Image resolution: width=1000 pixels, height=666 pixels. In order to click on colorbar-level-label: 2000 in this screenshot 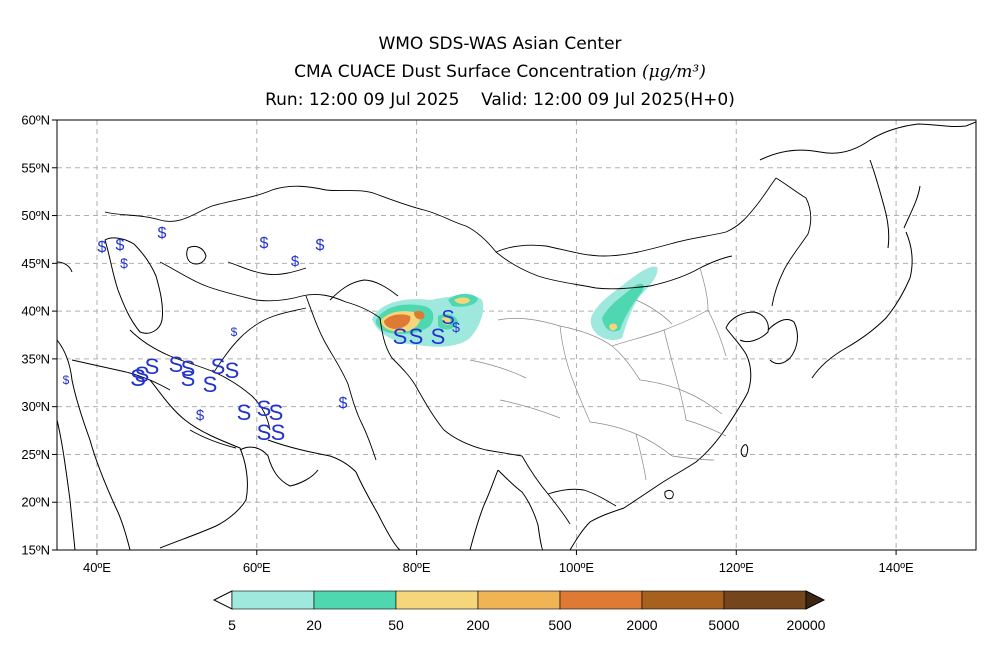, I will do `click(641, 625)`.